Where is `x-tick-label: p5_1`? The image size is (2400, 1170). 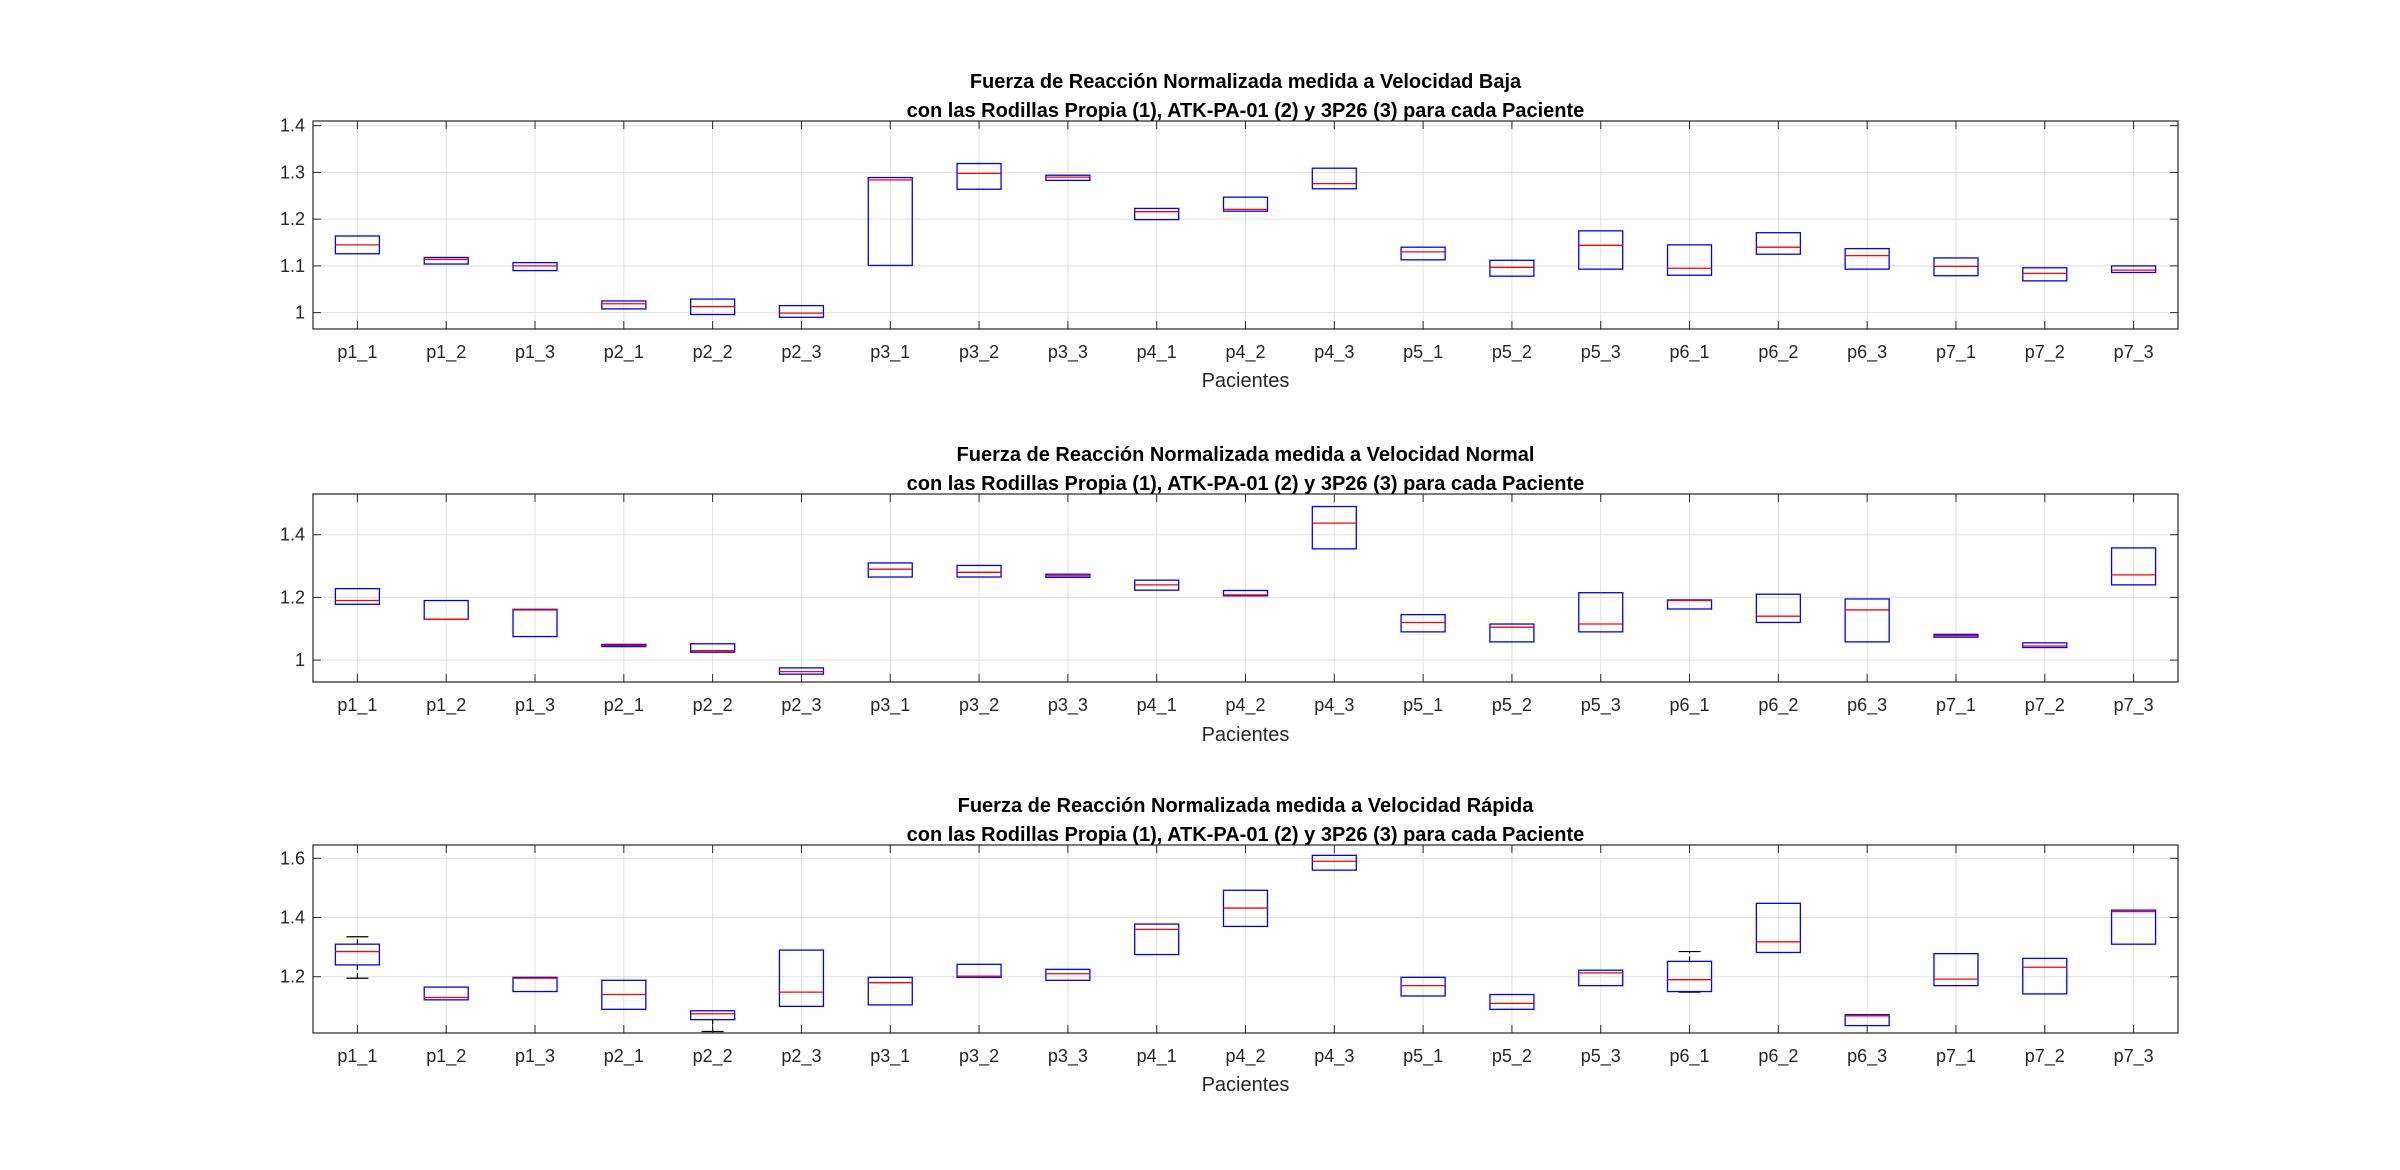
x-tick-label: p5_1 is located at coordinates (1423, 352).